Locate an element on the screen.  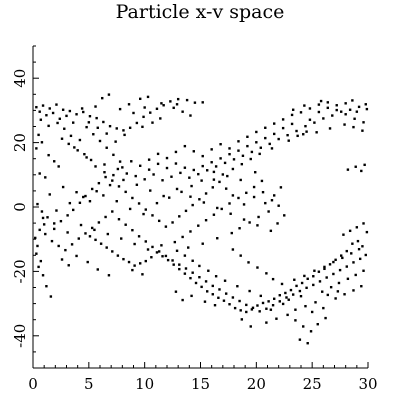
chart-title: Particle x-v space is located at coordinates (200, 12).